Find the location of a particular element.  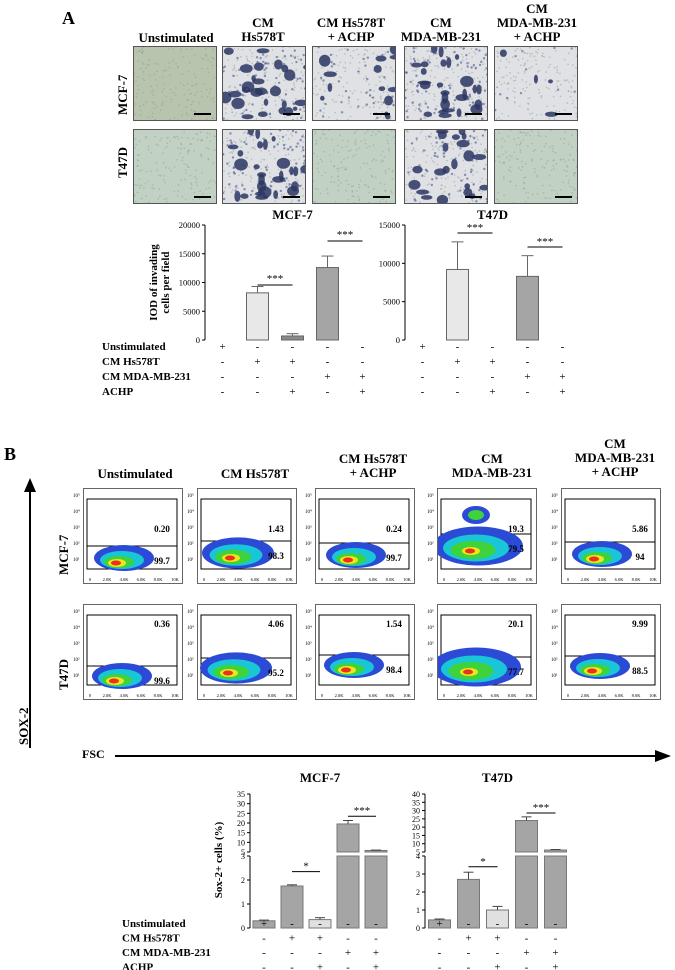

y-tick-label: 1 is located at coordinates (243, 904).